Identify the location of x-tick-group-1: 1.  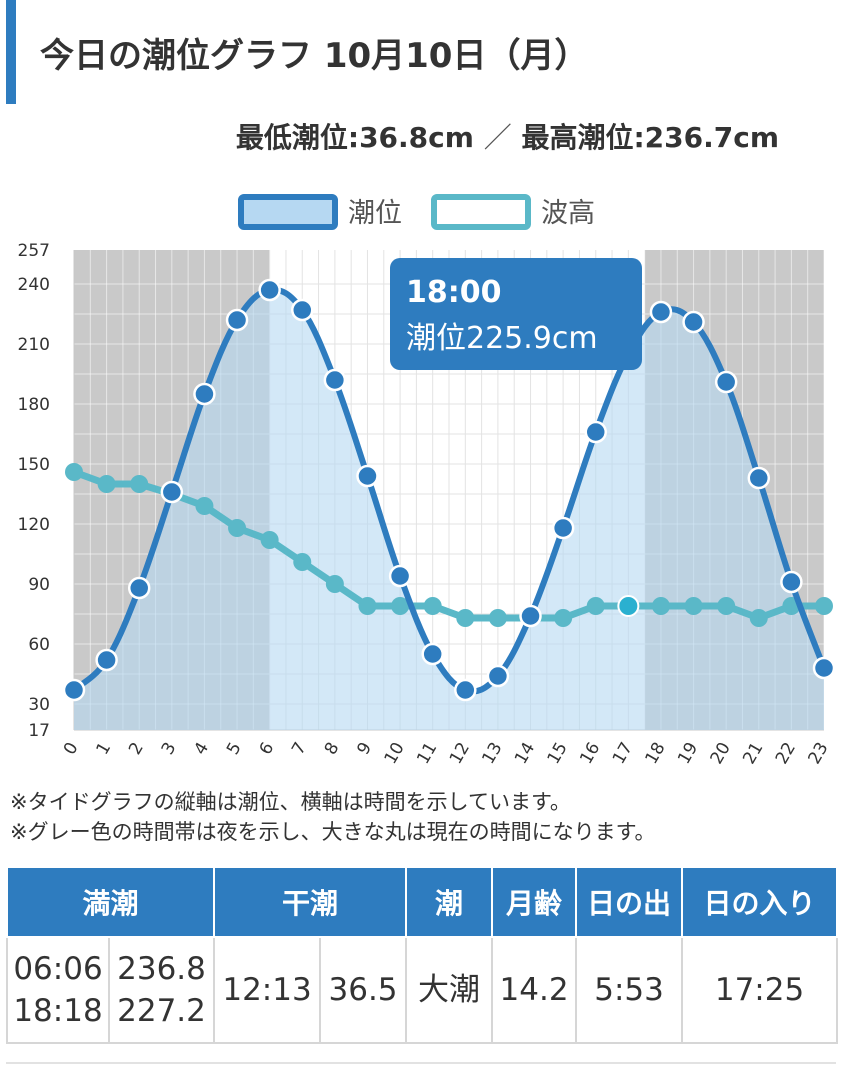
(104, 748).